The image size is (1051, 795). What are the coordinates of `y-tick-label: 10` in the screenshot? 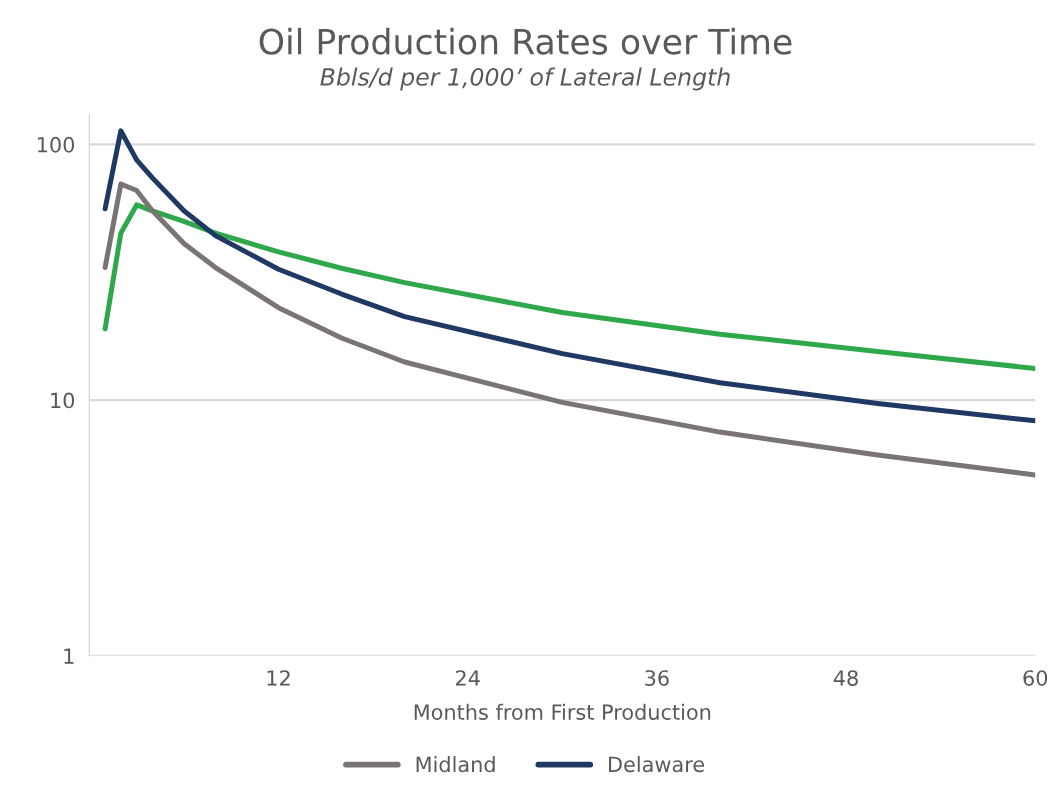 It's located at (63, 400).